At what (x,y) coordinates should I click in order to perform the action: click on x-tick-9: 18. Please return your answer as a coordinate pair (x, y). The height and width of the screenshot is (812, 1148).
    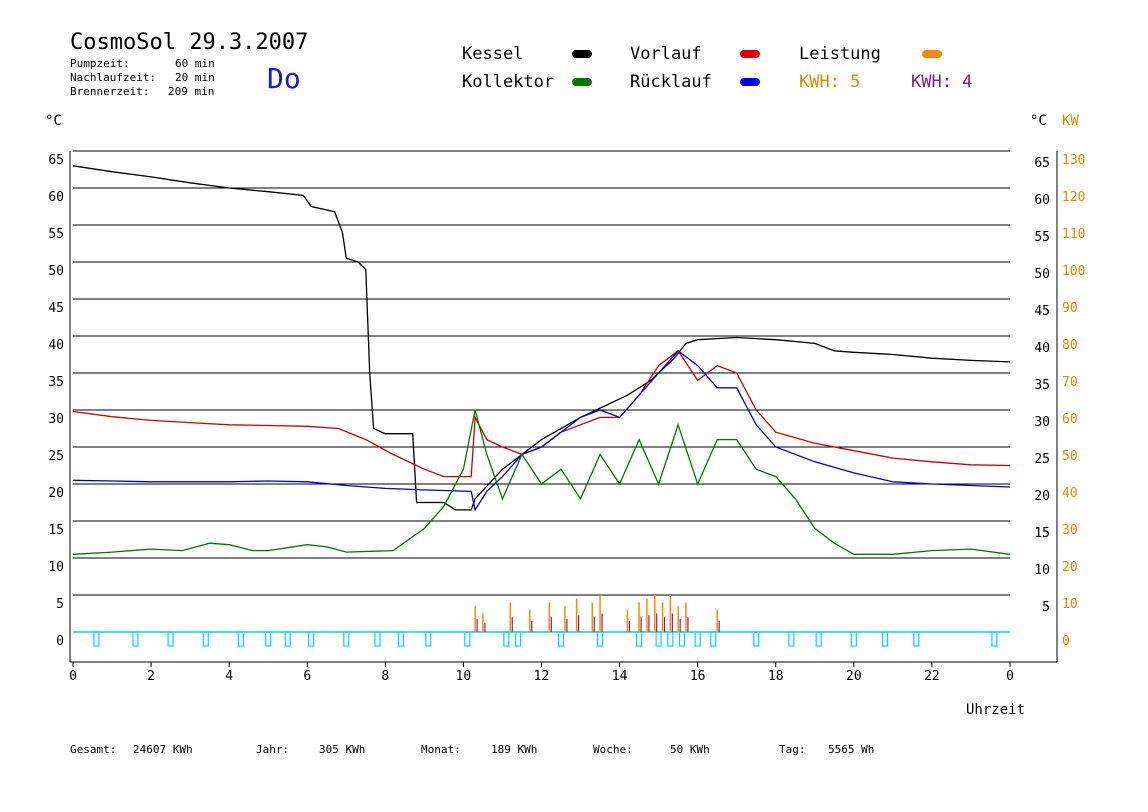
    Looking at the image, I should click on (776, 676).